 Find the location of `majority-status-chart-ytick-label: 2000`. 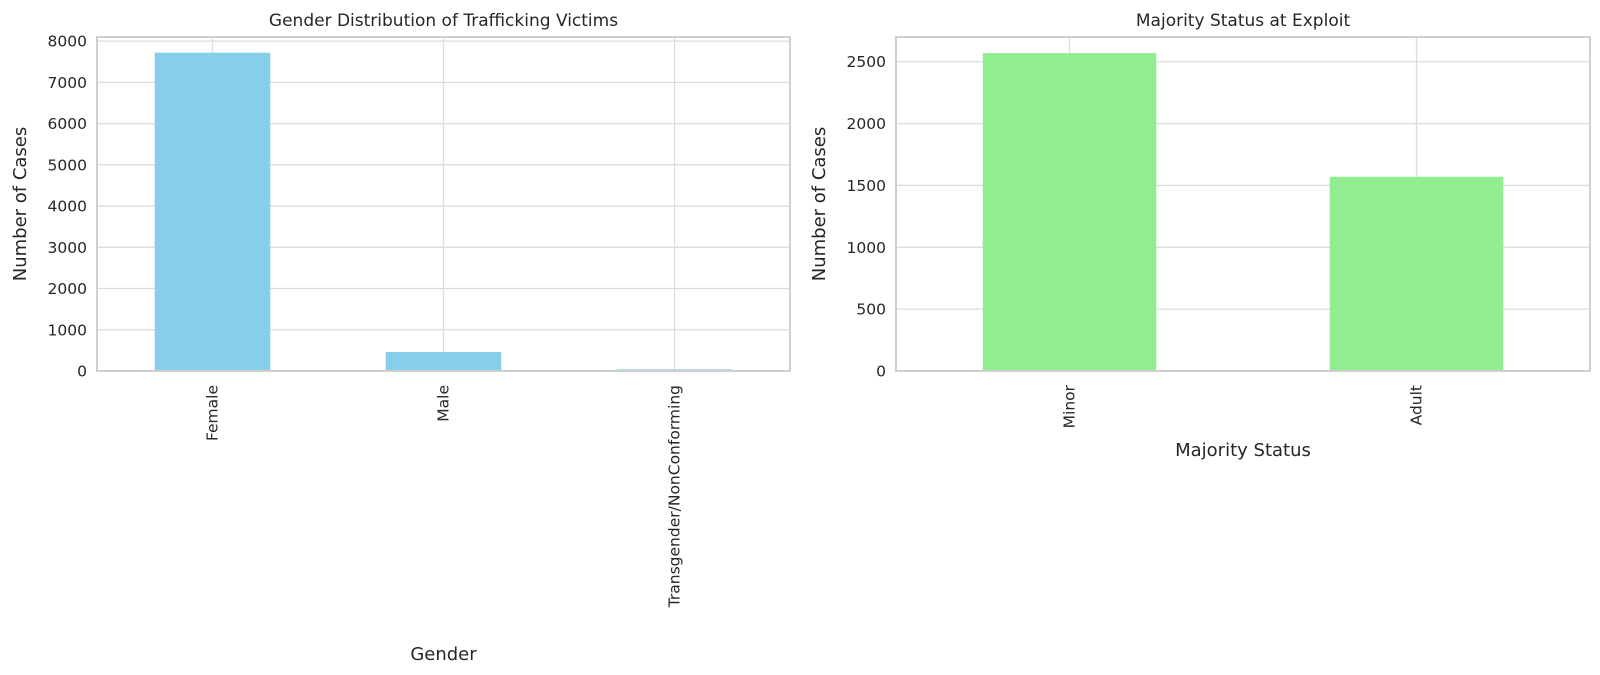

majority-status-chart-ytick-label: 2000 is located at coordinates (866, 124).